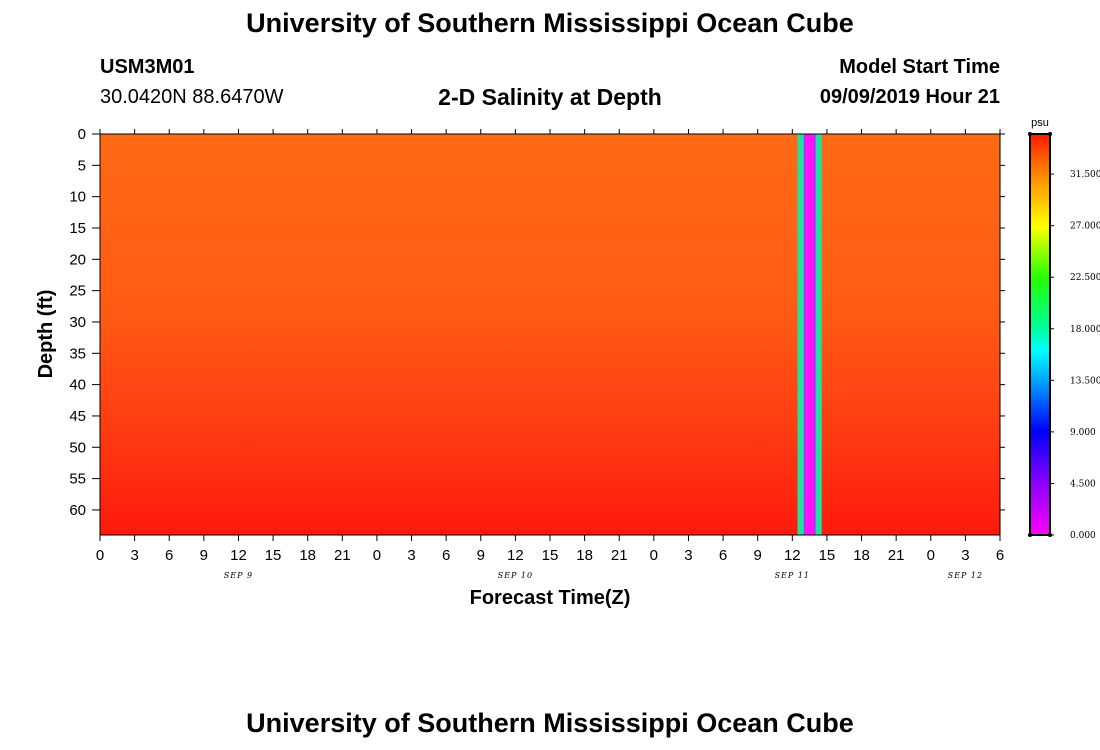 The height and width of the screenshot is (750, 1100). Describe the element at coordinates (82, 134) in the screenshot. I see `y-tick-label: 0` at that location.